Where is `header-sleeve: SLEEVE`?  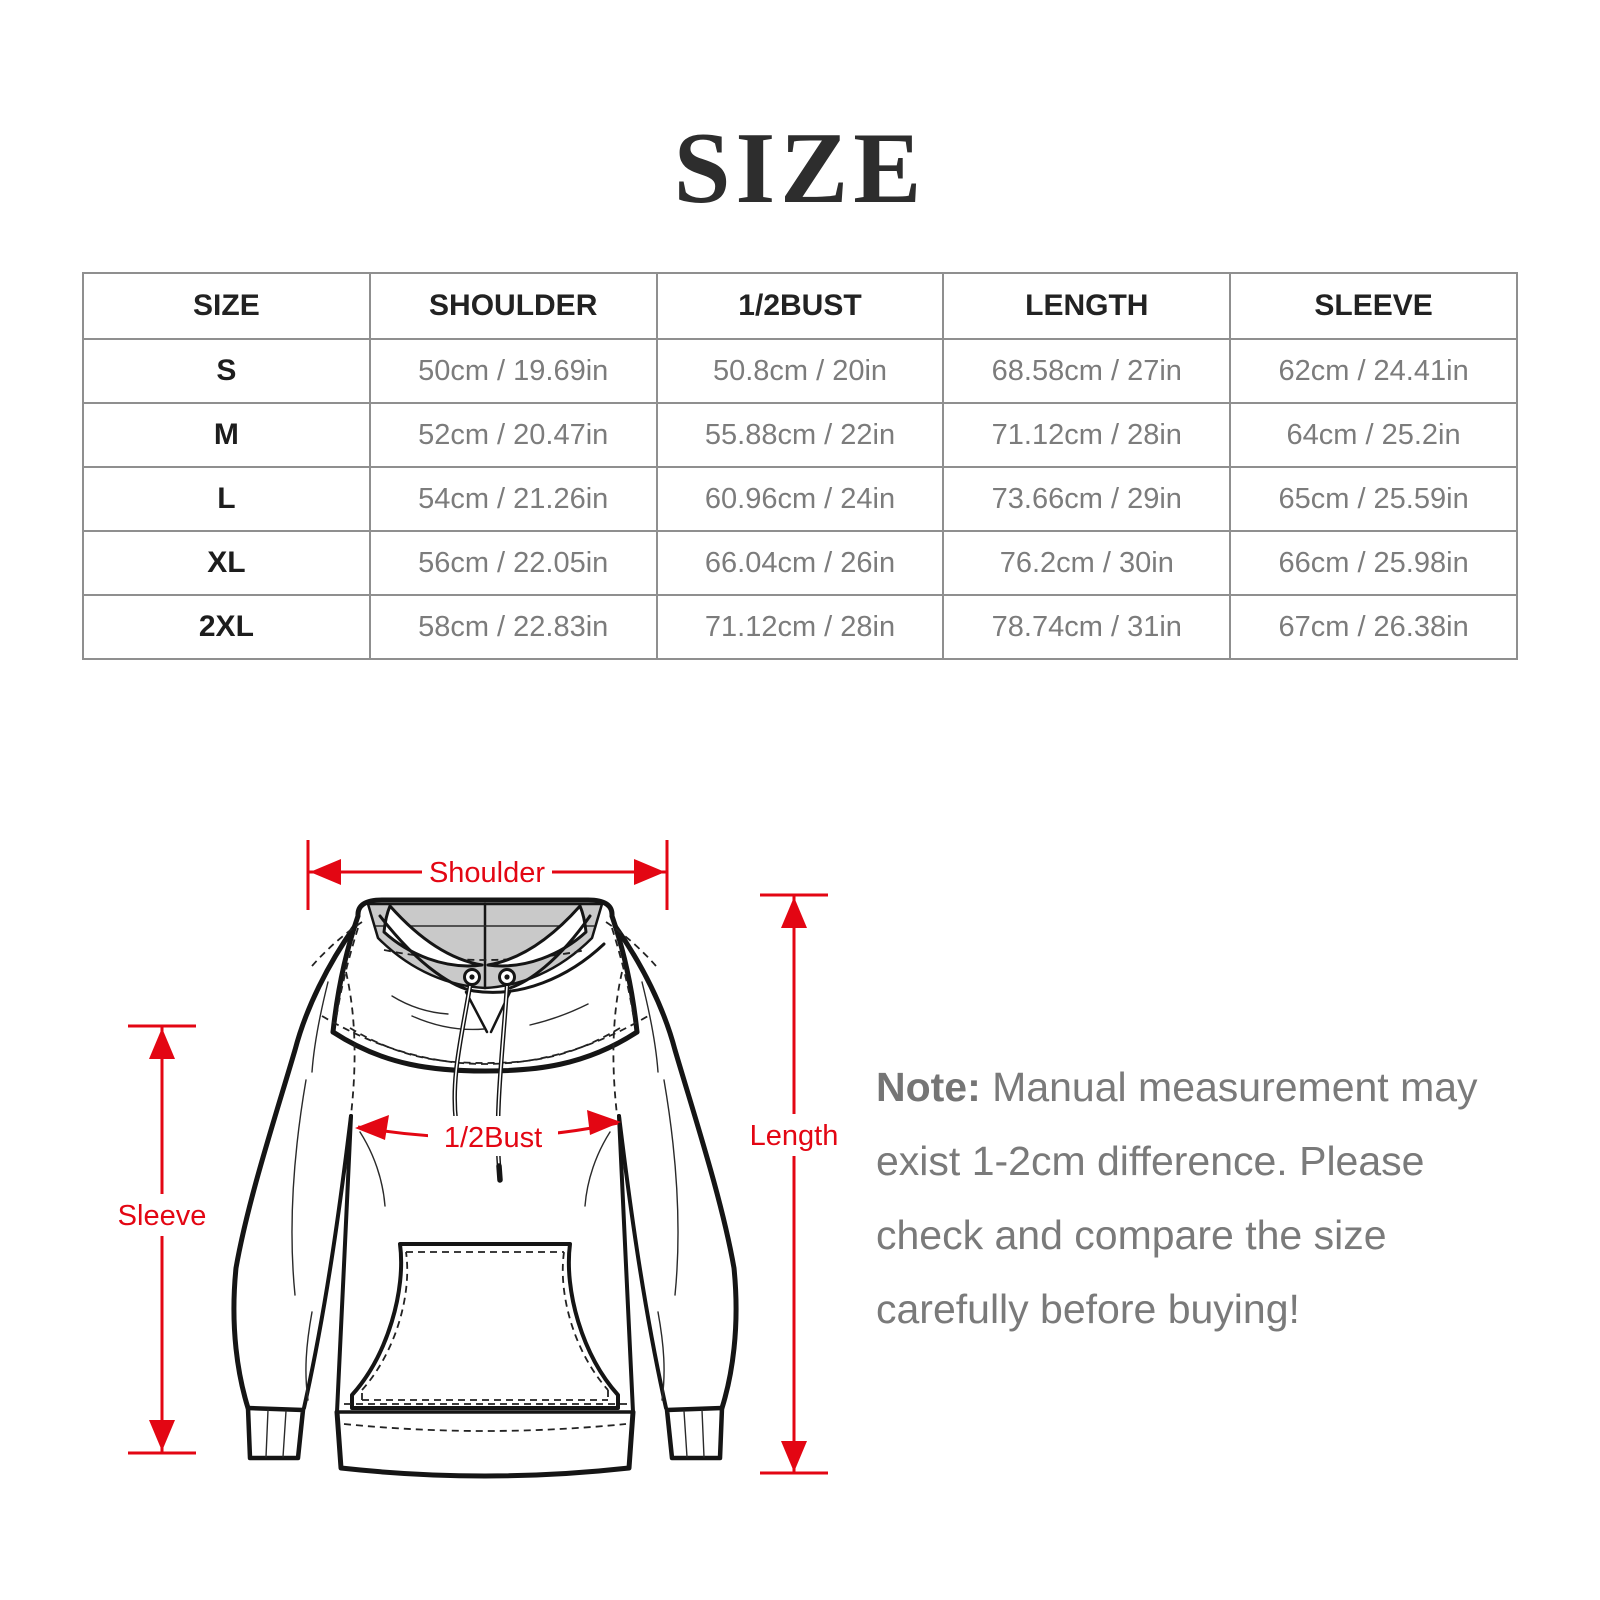
header-sleeve: SLEEVE is located at coordinates (1373, 306).